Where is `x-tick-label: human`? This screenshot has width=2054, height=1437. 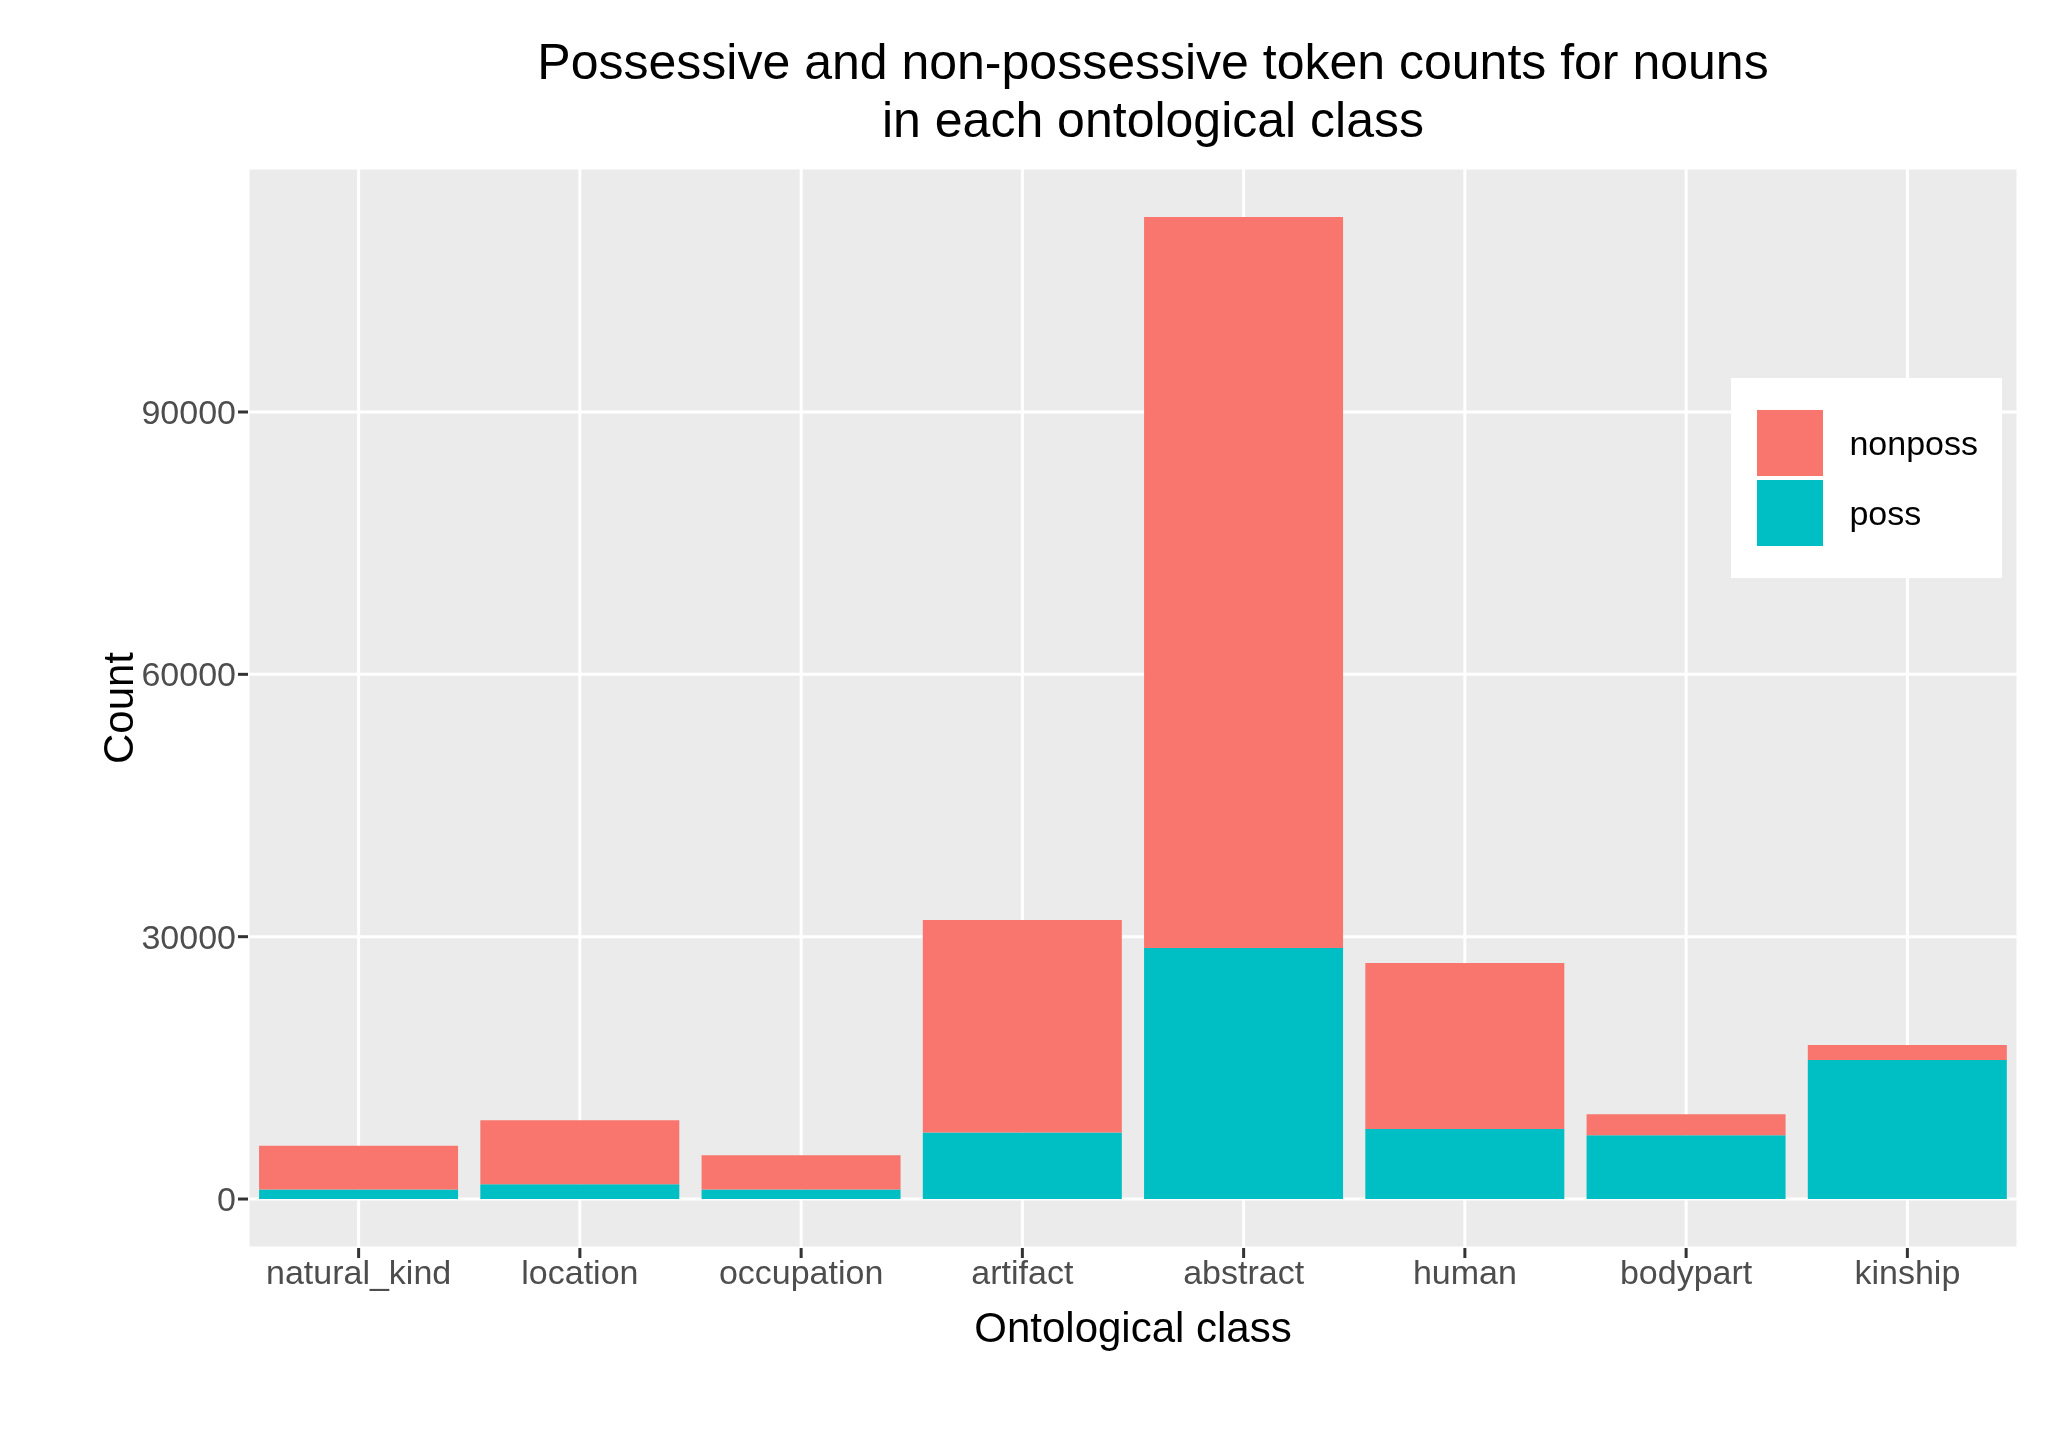 x-tick-label: human is located at coordinates (1464, 1272).